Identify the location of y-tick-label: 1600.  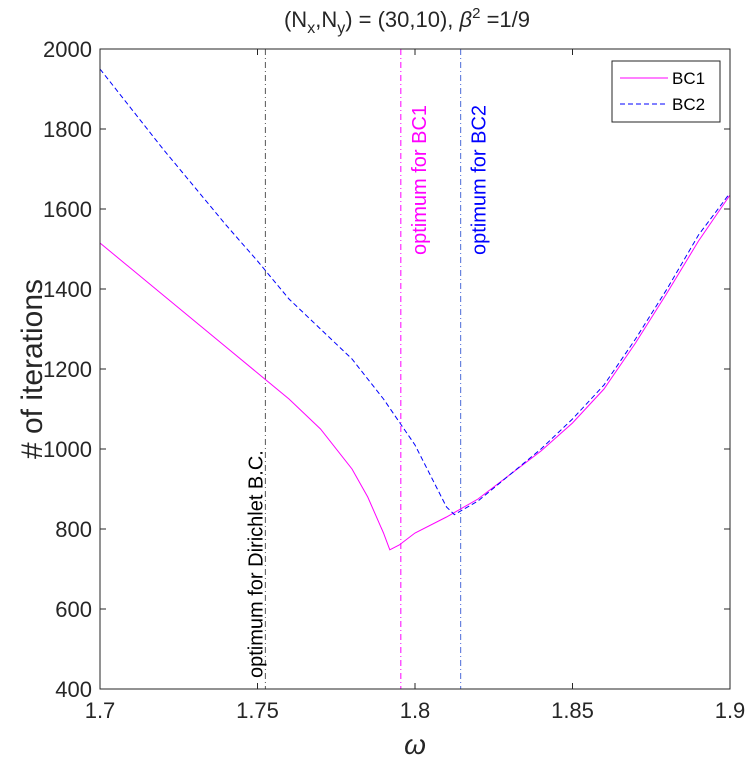
(67, 209).